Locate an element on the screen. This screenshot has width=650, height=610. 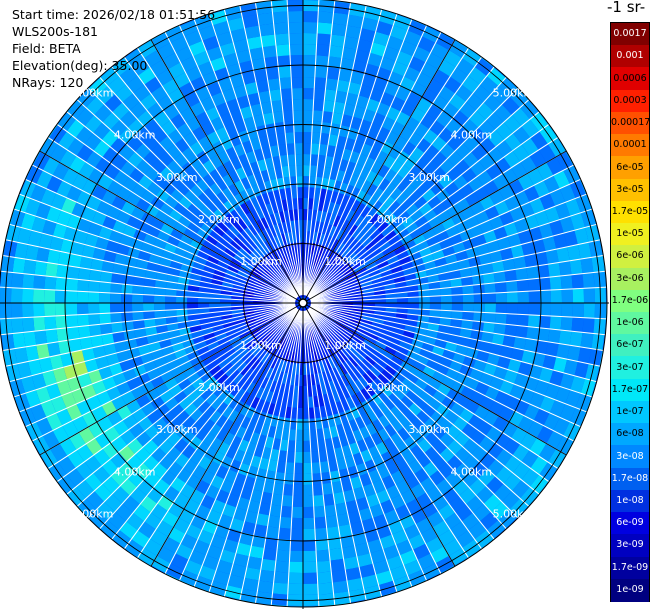
azimuth-spoke is located at coordinates (171, 379).